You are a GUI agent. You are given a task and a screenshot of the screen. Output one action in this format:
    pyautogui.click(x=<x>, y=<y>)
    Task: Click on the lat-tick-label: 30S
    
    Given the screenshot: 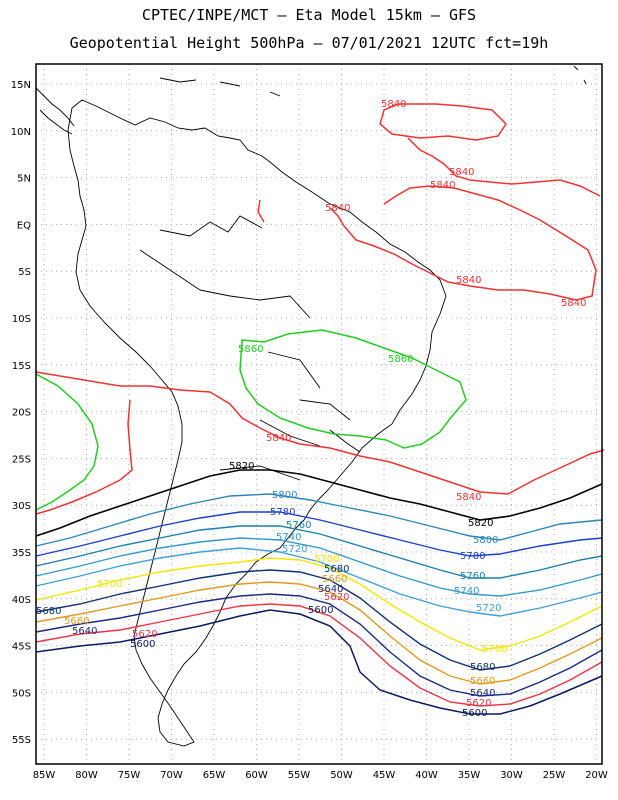 What is the action you would take?
    pyautogui.click(x=21, y=506)
    